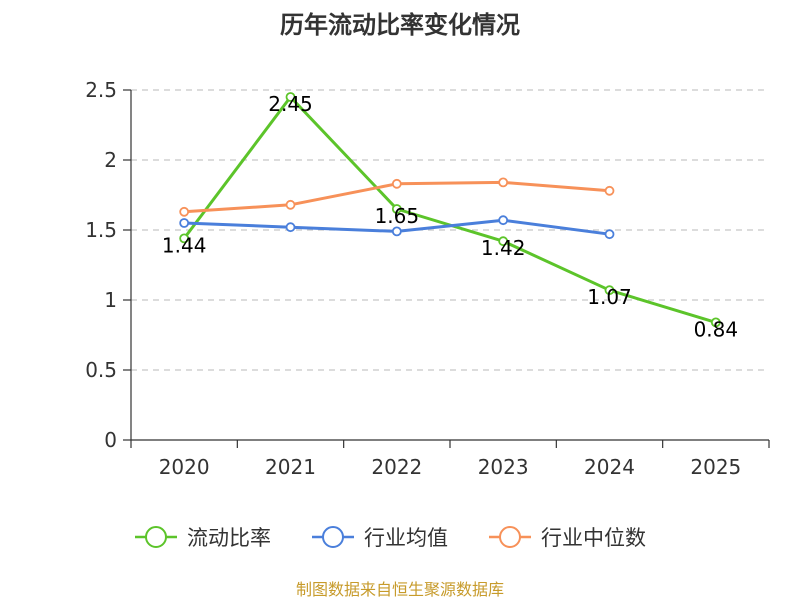  I want to click on y-tick-label: 1, so click(110, 300).